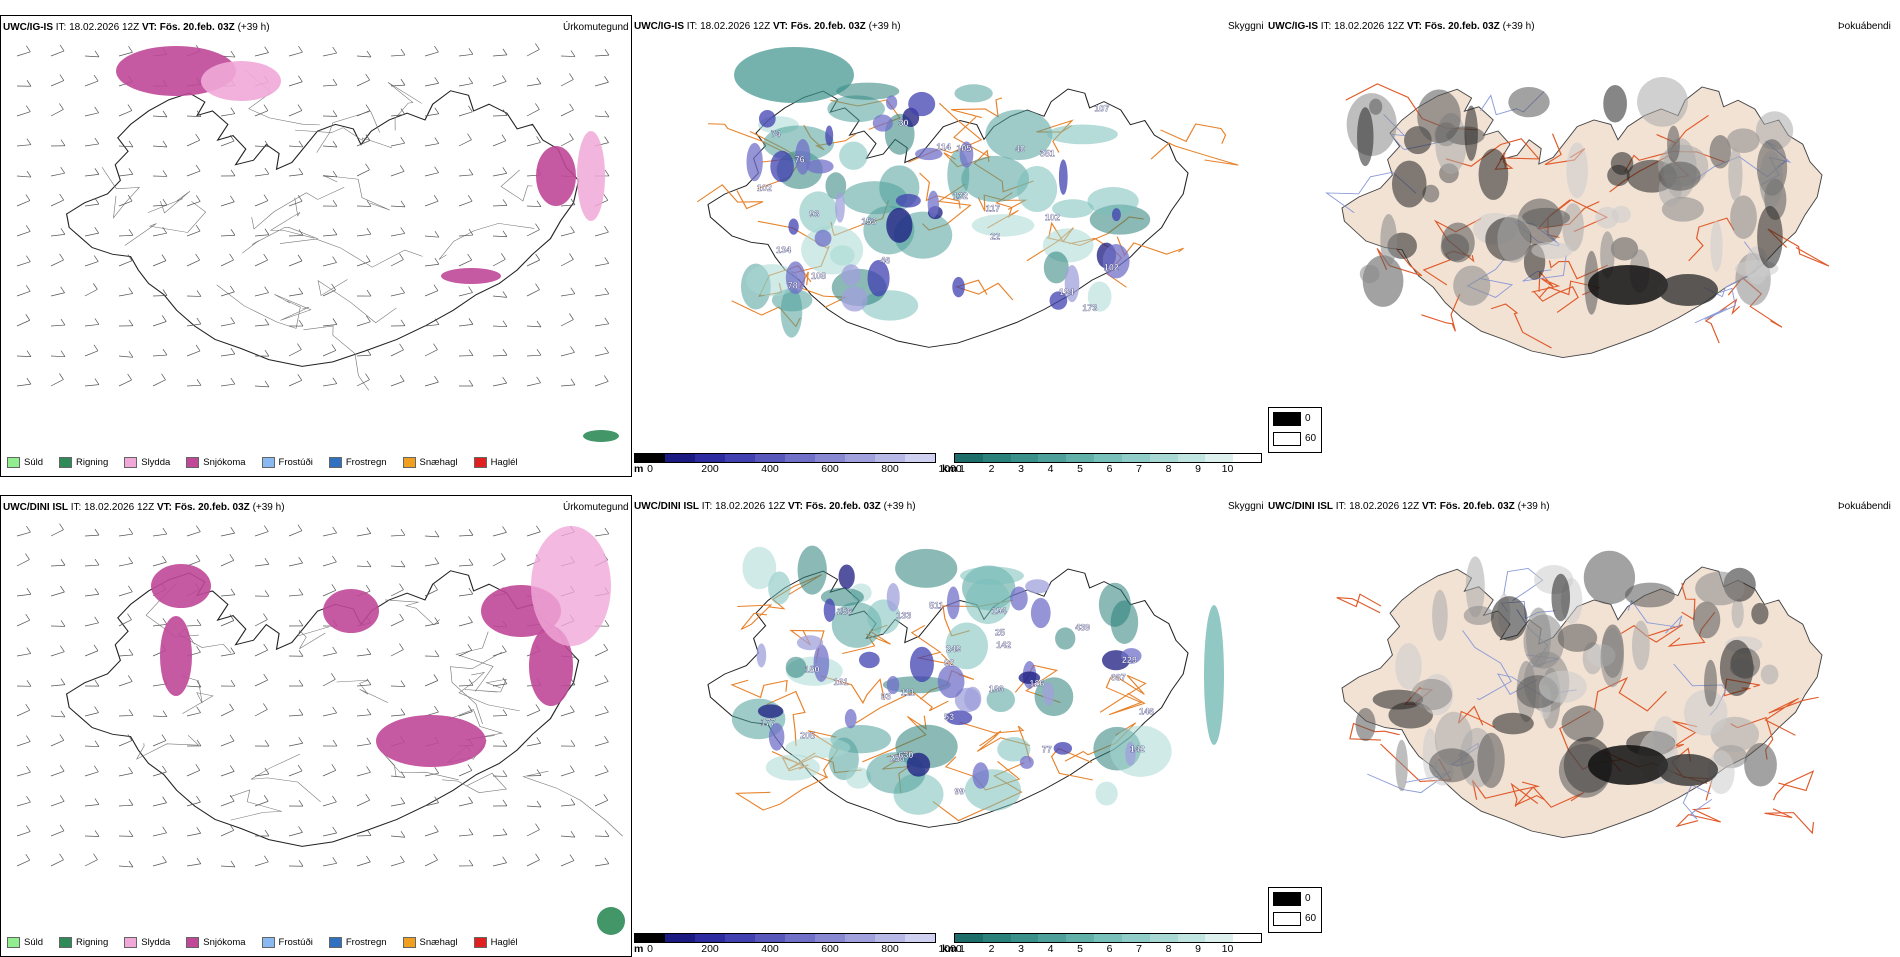  What do you see at coordinates (868, 222) in the screenshot?
I see `cloud-base-value: 153` at bounding box center [868, 222].